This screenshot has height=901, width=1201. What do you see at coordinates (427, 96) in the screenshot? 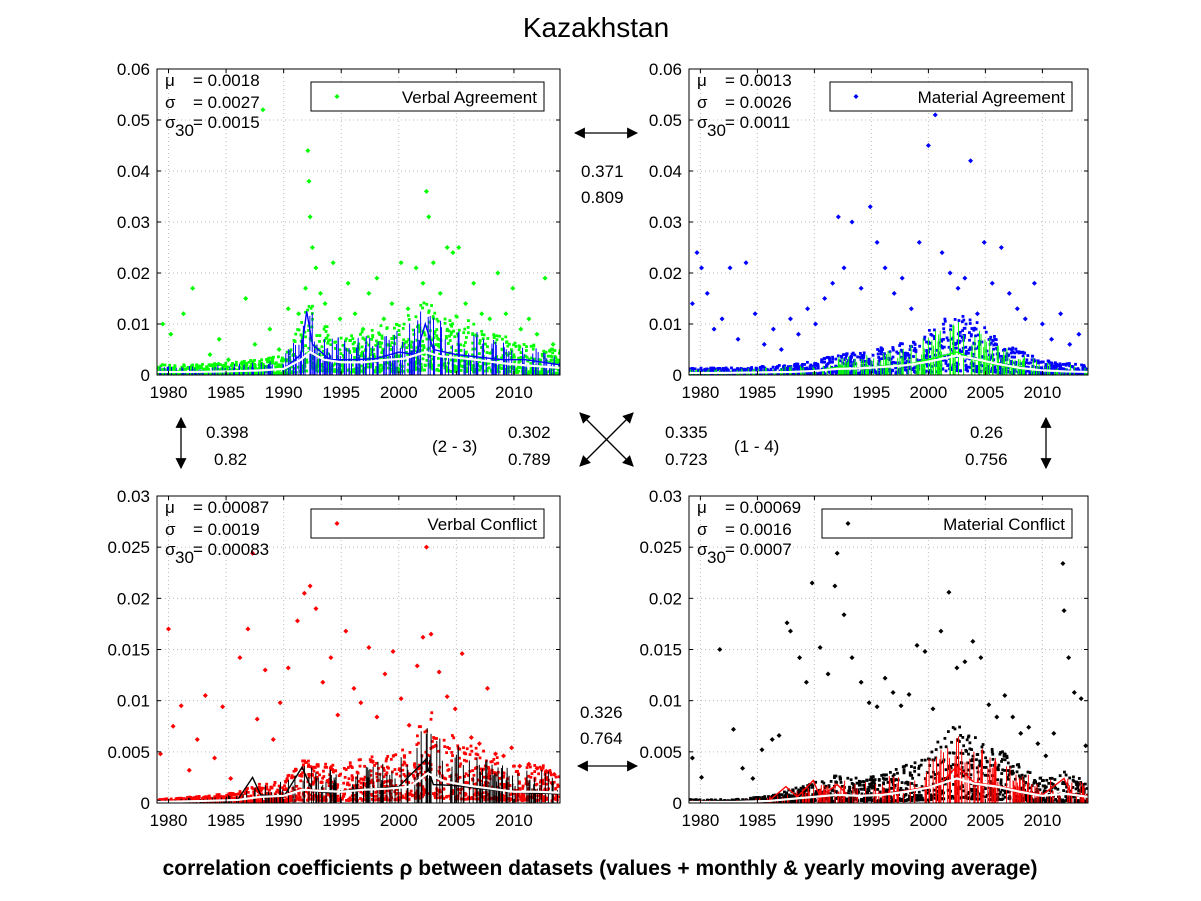
I see `legend: Verbal Agreement` at bounding box center [427, 96].